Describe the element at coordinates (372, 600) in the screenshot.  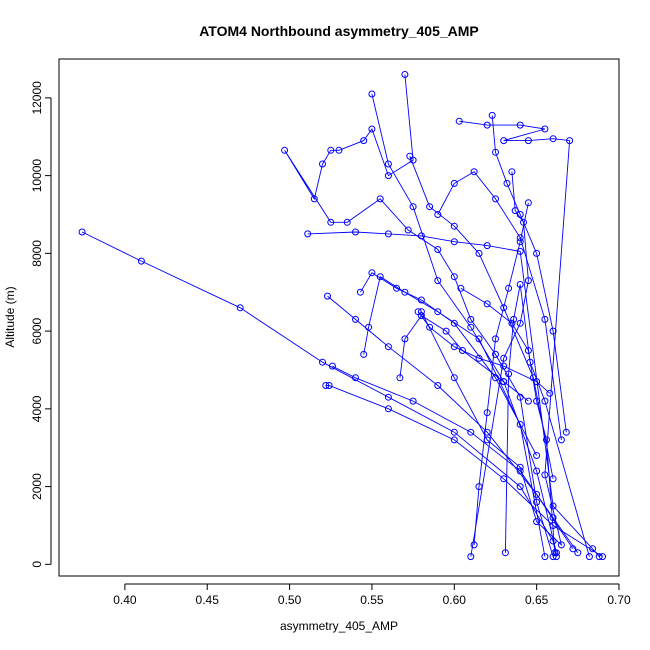
I see `x-tick-label: 0.55` at that location.